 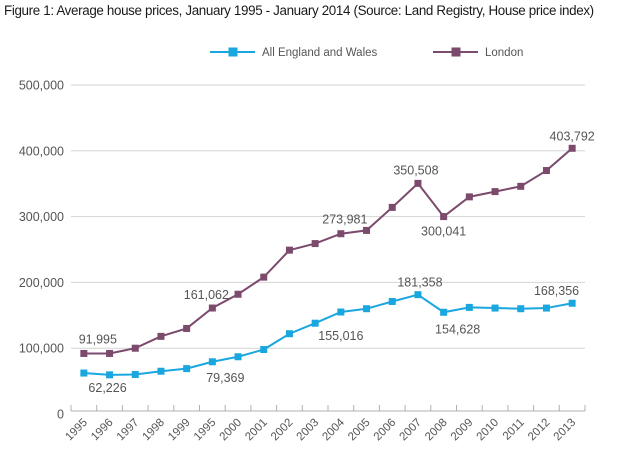 What do you see at coordinates (60, 415) in the screenshot?
I see `y-tick-label: 0` at bounding box center [60, 415].